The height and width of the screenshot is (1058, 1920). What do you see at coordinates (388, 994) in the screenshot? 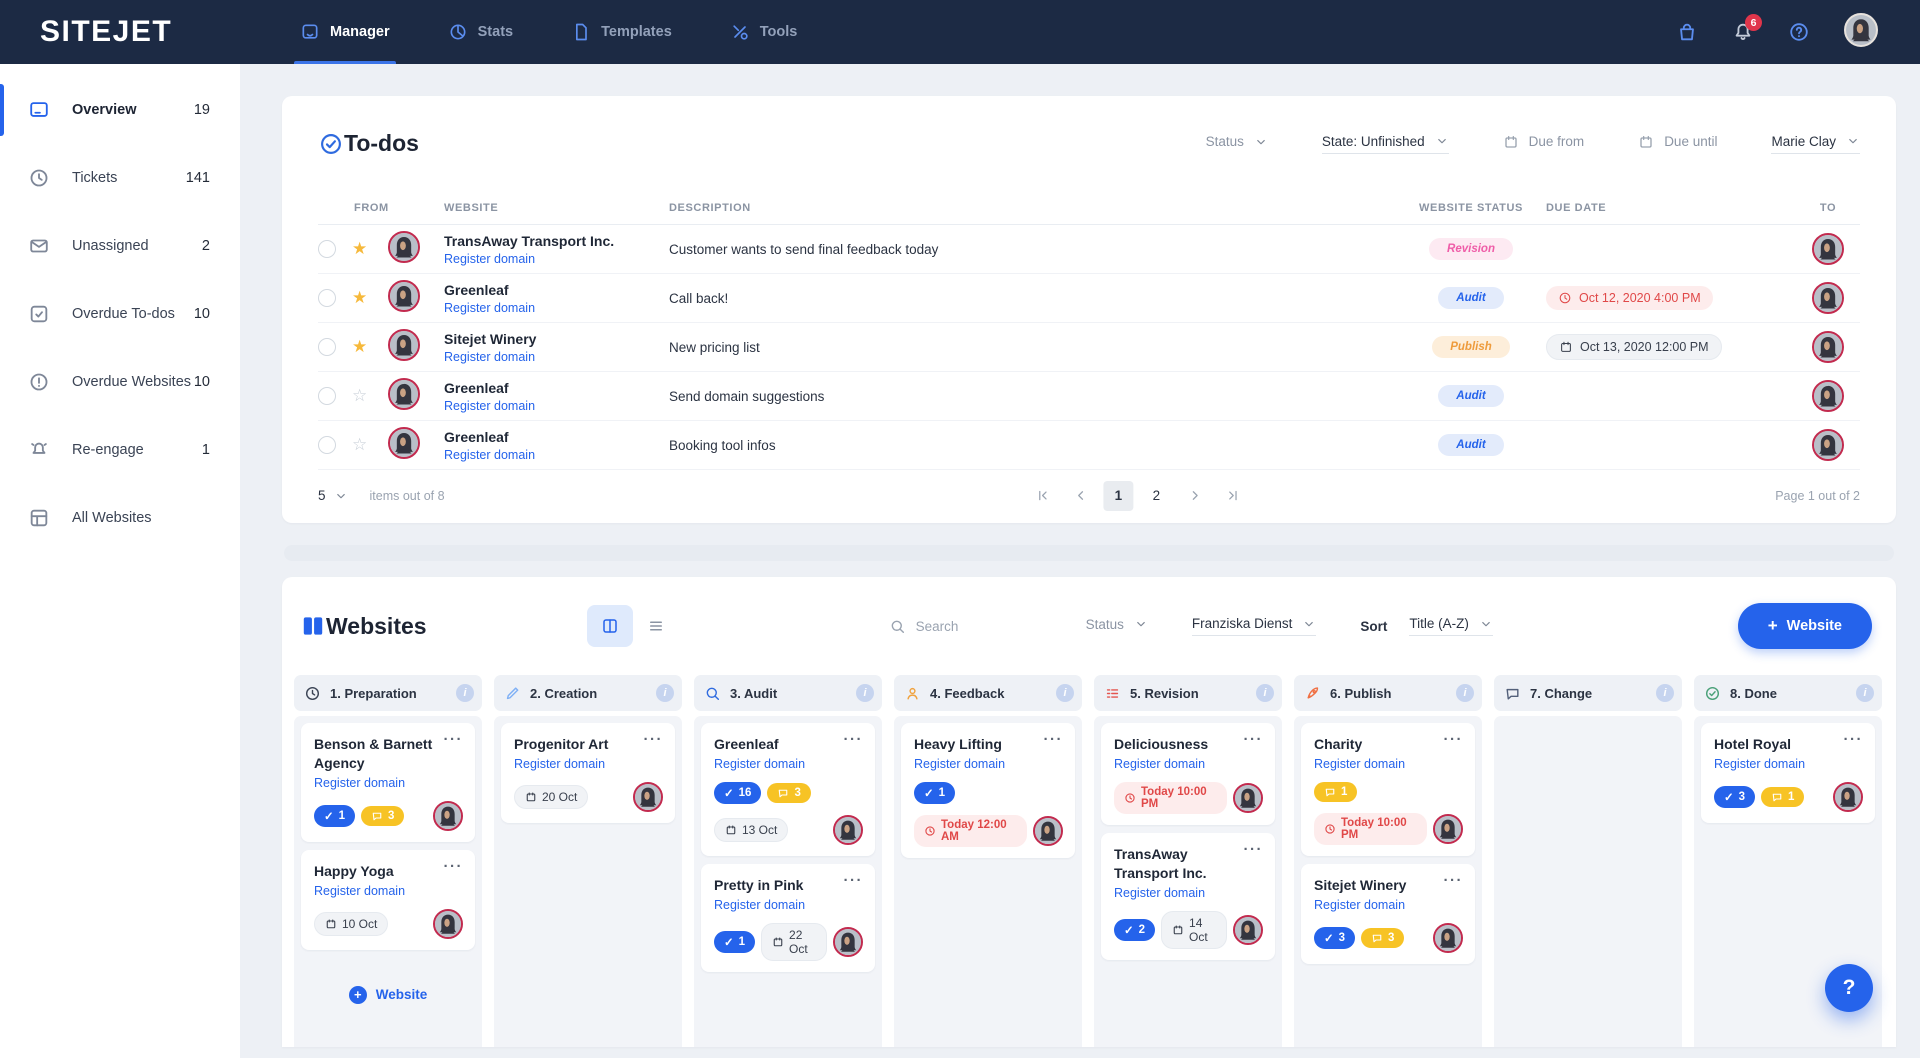
I see `lane-add-website-button: + Website` at bounding box center [388, 994].